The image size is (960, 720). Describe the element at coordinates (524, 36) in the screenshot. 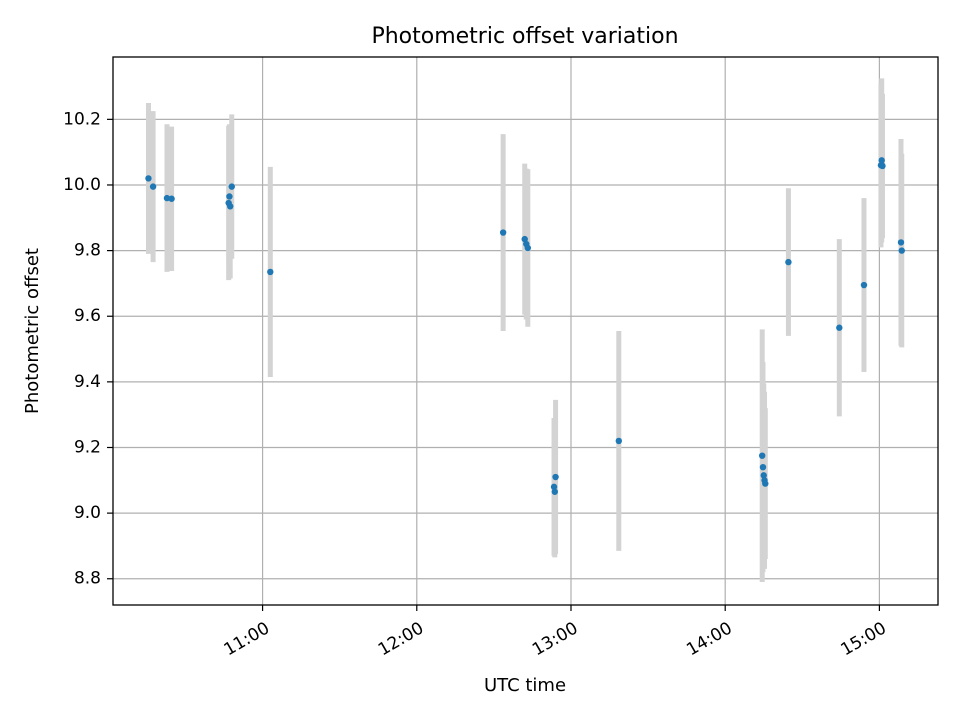

I see `chart-title: Photometric offset variation` at that location.